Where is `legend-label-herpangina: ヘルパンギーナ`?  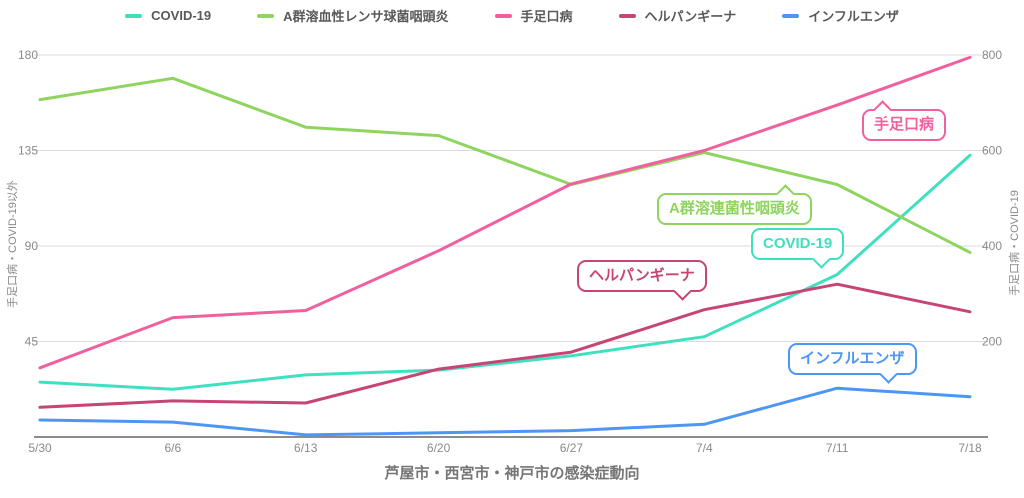
legend-label-herpangina: ヘルパンギーナ is located at coordinates (690, 16).